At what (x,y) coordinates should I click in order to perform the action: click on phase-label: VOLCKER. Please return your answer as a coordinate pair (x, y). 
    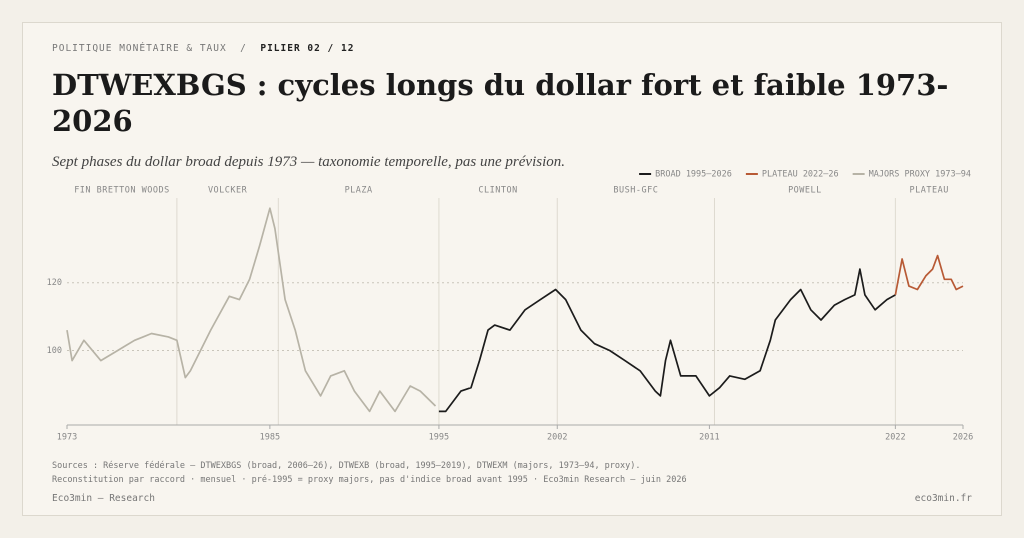
    Looking at the image, I should click on (228, 191).